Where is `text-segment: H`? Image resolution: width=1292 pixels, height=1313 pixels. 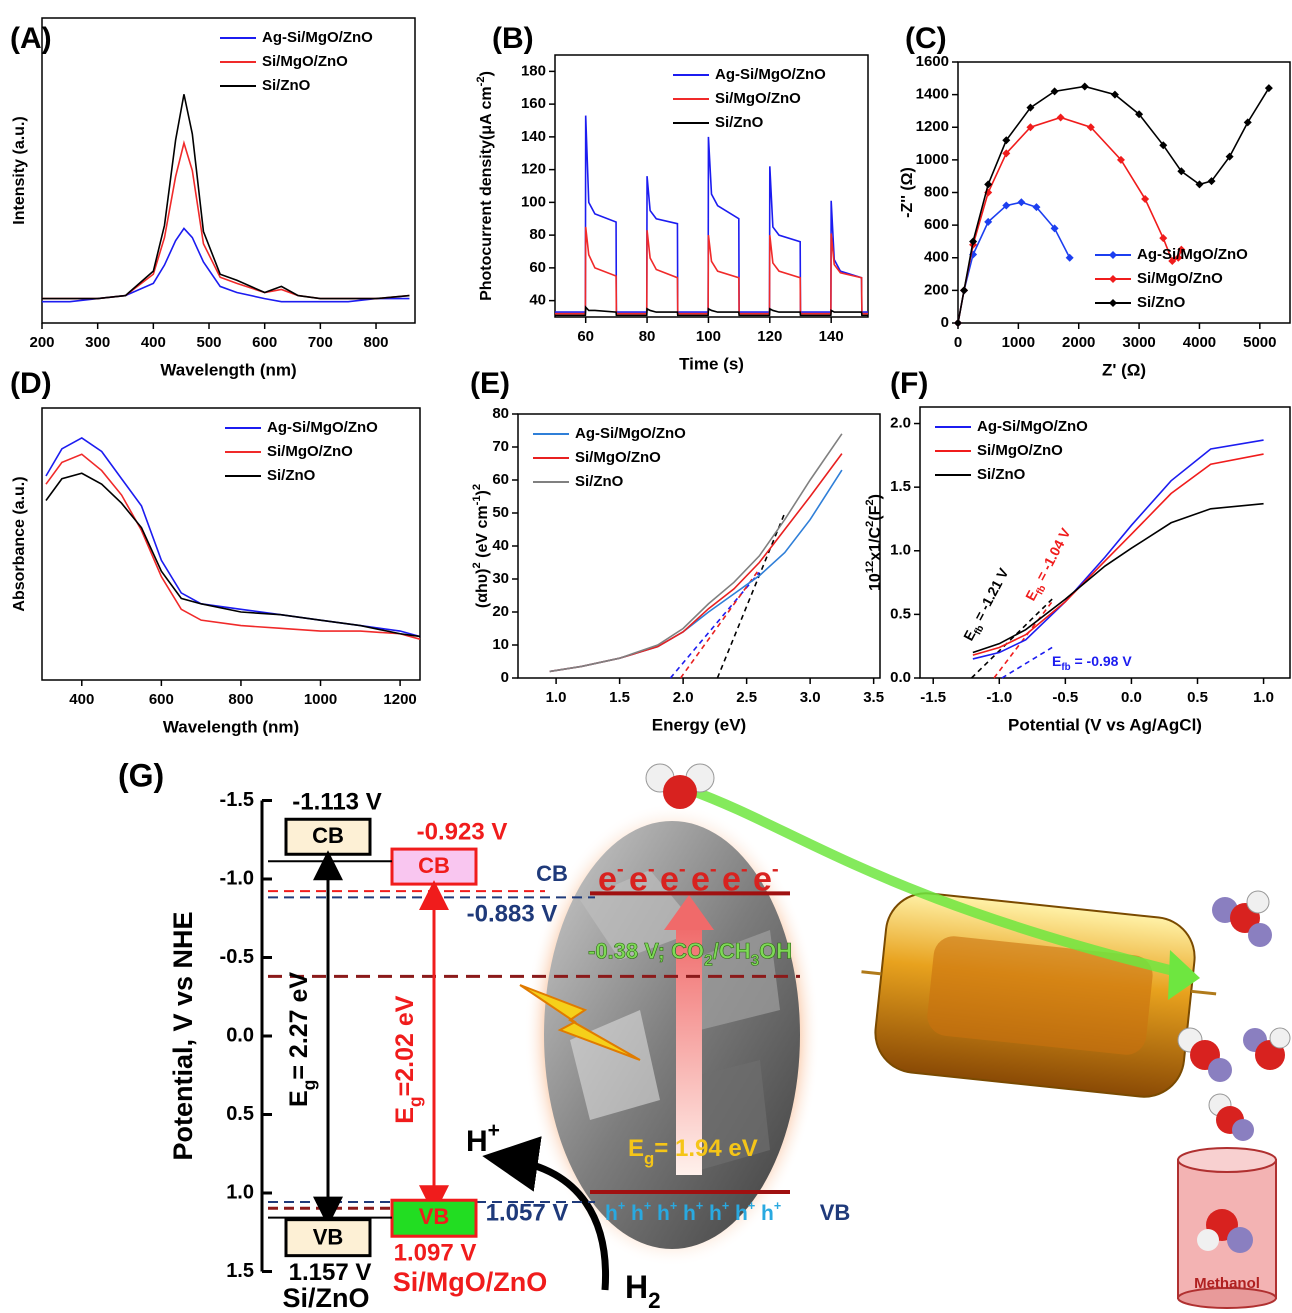 text-segment: H is located at coordinates (636, 1287).